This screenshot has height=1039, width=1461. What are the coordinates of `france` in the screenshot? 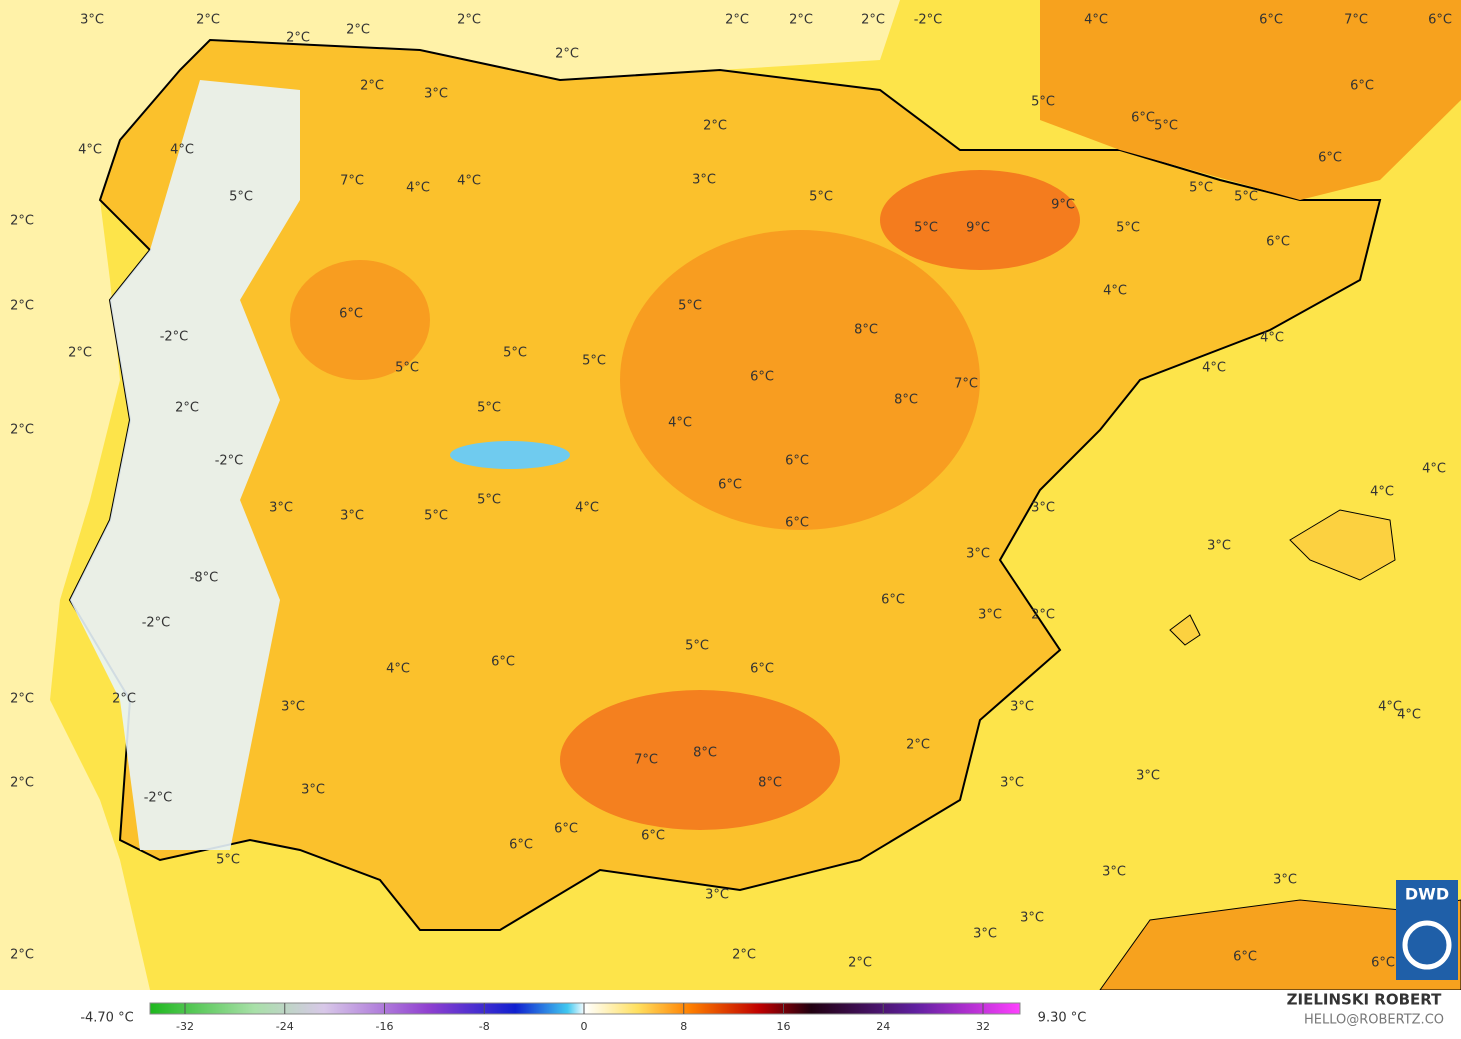 It's located at (1250, 100).